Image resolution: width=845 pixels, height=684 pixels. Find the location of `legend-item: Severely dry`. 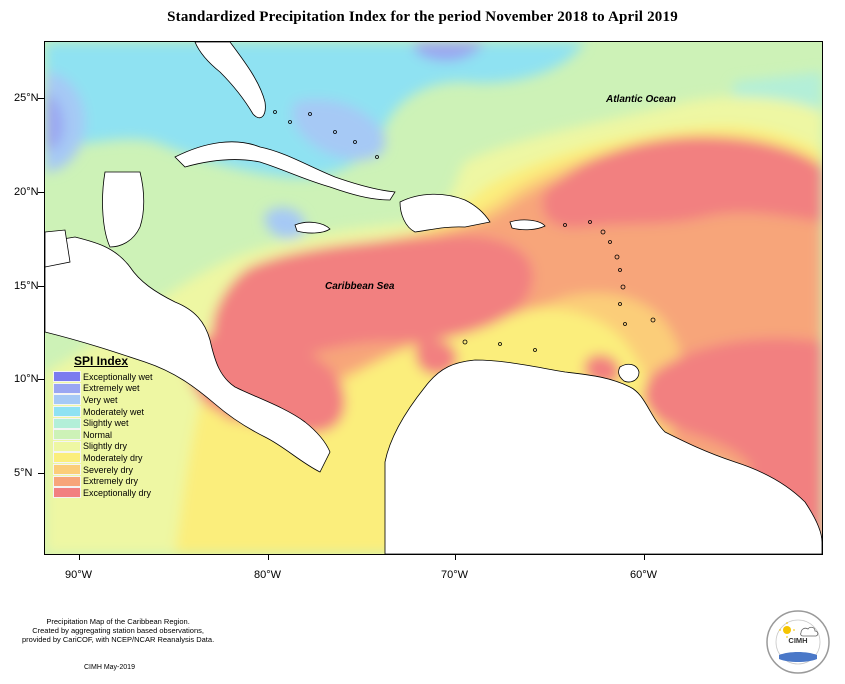

legend-item: Severely dry is located at coordinates (103, 470).